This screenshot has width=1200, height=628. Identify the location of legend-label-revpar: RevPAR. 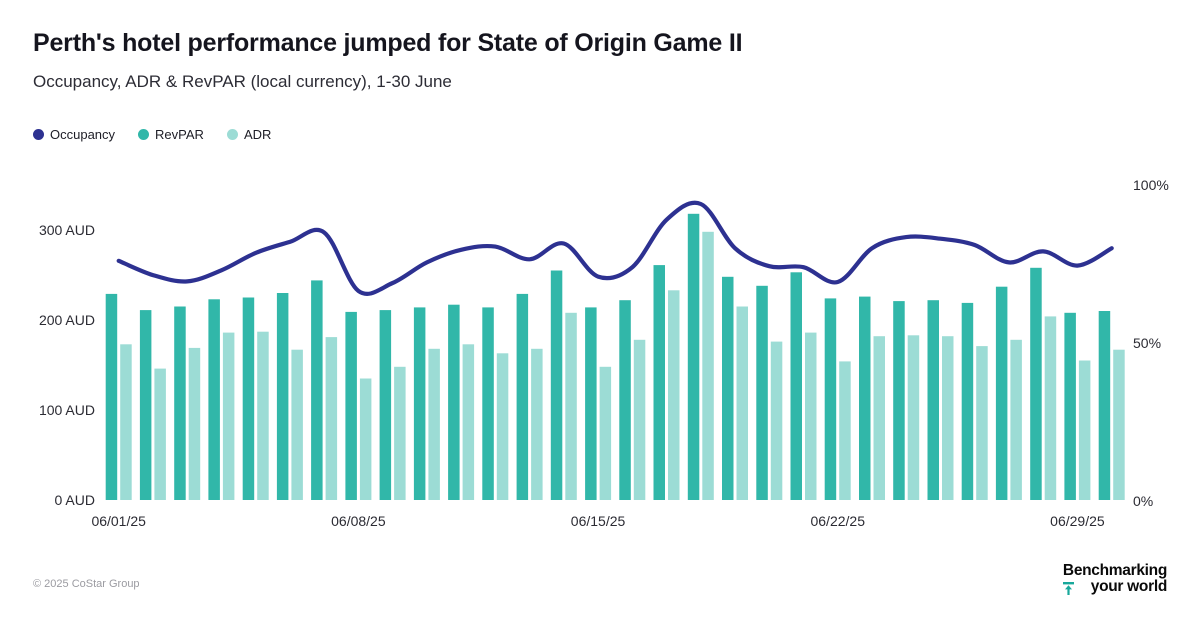
(179, 134).